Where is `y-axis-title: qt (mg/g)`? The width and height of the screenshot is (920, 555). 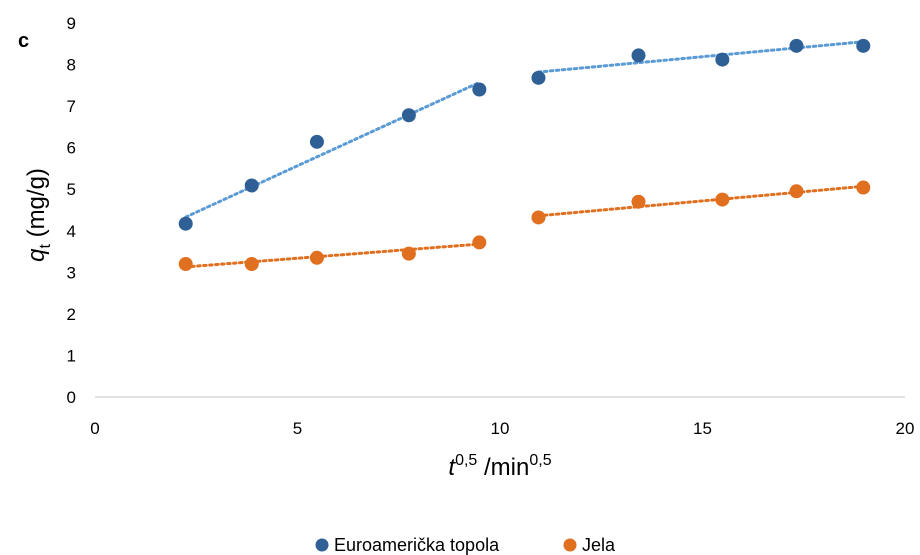
y-axis-title: qt (mg/g) is located at coordinates (38, 215).